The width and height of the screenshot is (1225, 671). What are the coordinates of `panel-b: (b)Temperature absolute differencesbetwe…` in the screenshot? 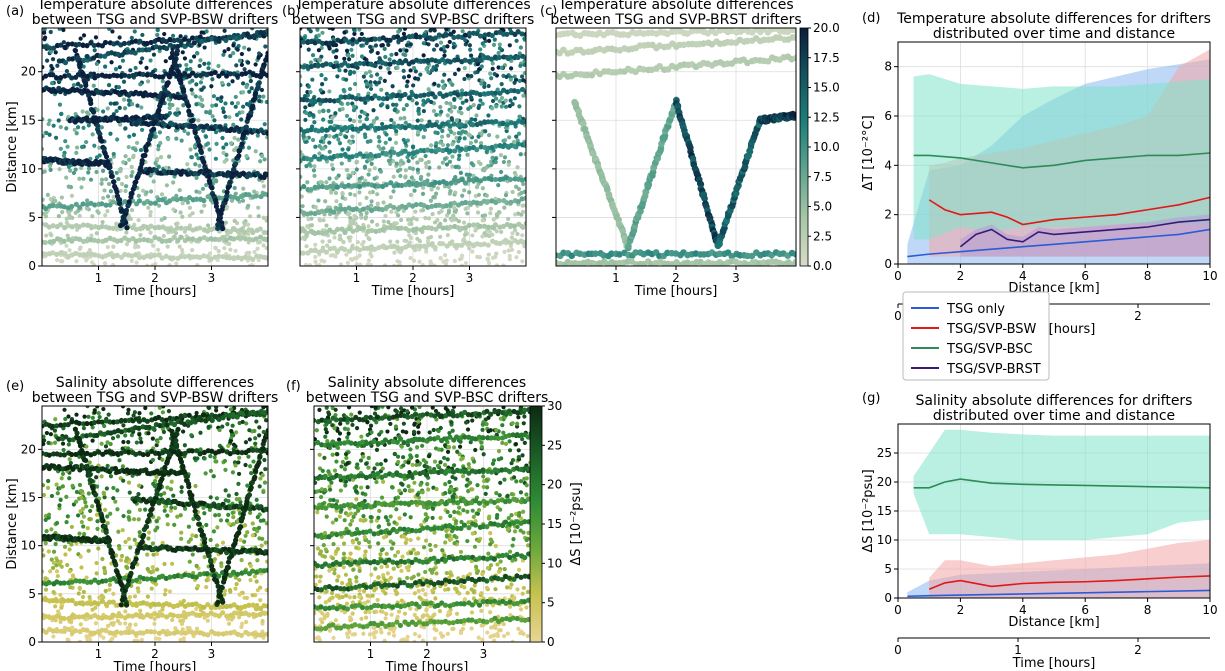 It's located at (408, 149).